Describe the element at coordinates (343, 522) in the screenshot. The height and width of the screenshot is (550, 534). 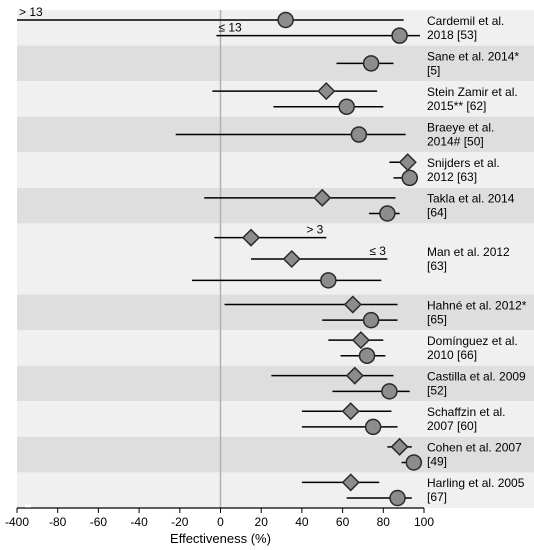
I see `x-tick-label: 60` at that location.